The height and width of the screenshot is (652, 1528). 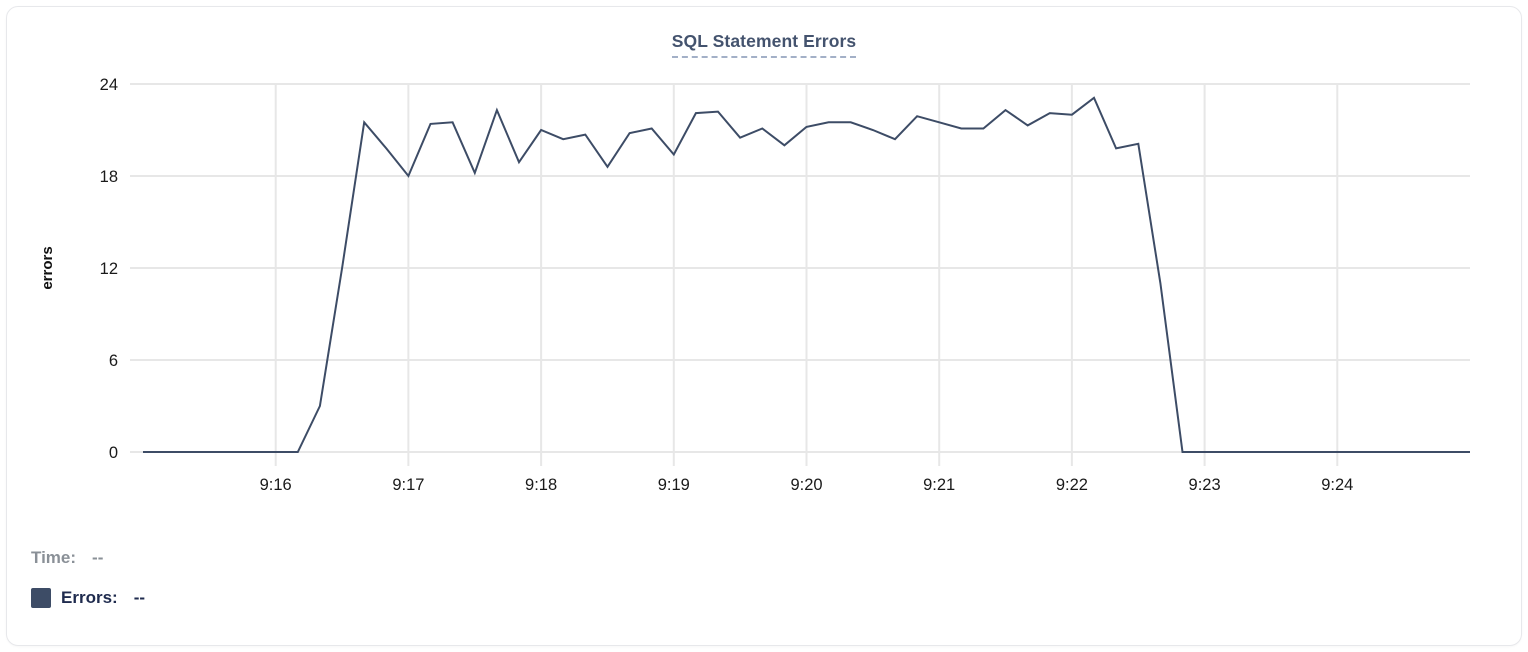 I want to click on y-tick-label: 12, so click(x=109, y=269).